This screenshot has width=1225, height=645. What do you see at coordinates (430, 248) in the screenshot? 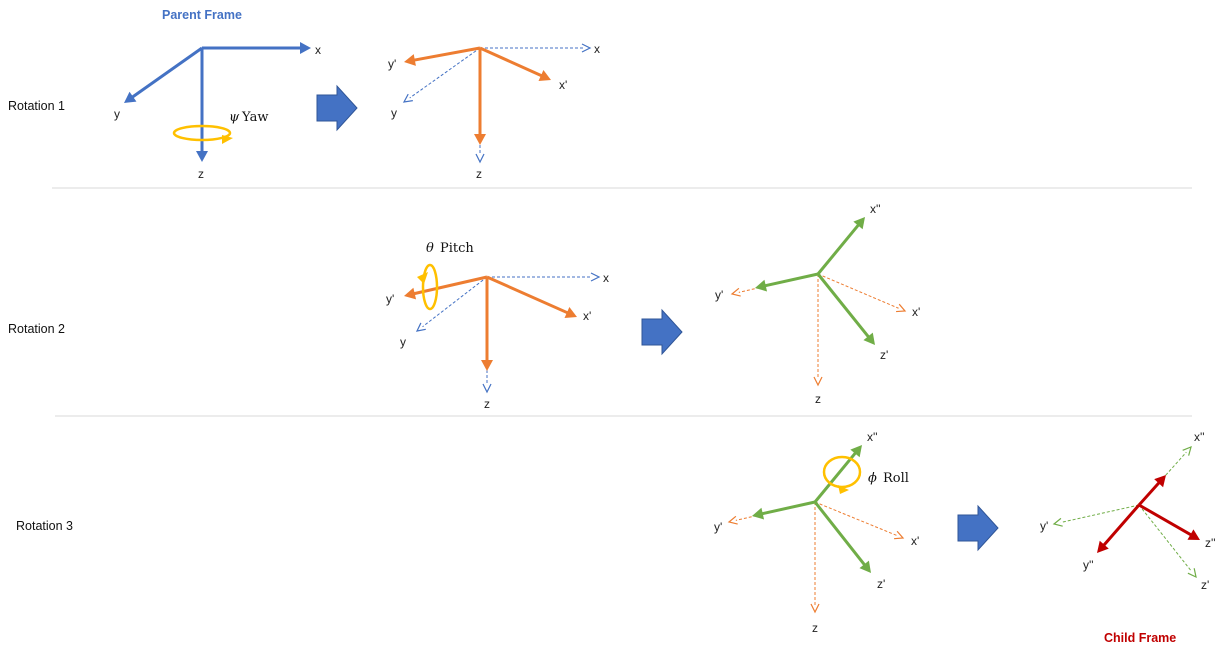
I see `pitch-symbol: θ` at bounding box center [430, 248].